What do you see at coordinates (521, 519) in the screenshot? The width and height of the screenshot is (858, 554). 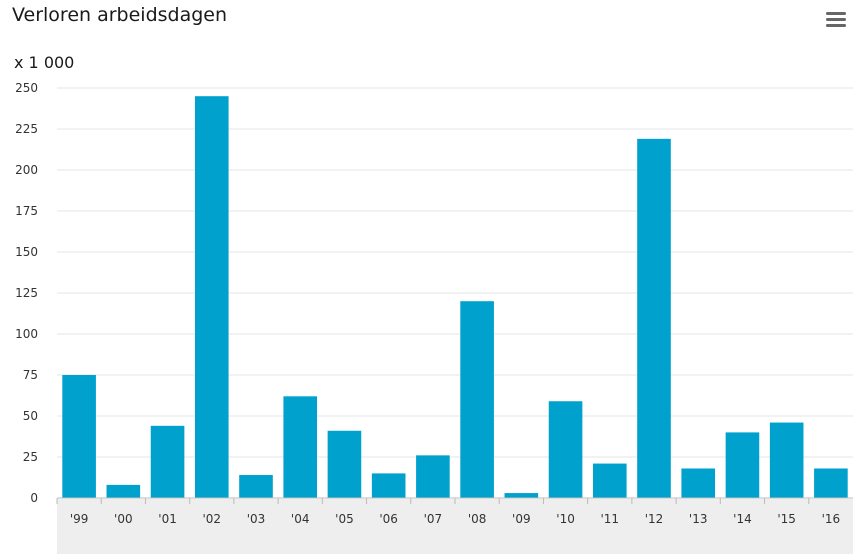 I see `x-tick-label: '09` at bounding box center [521, 519].